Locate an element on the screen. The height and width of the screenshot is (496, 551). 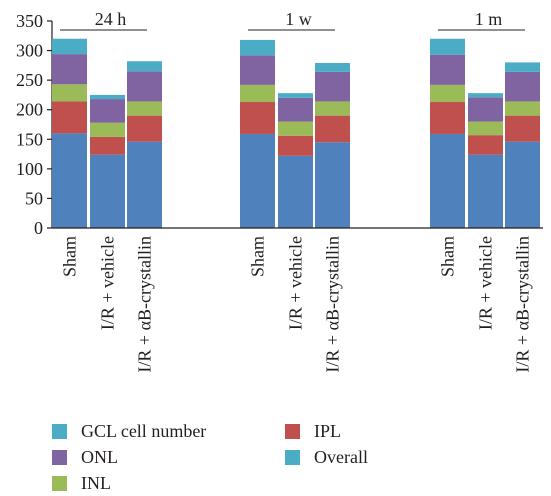
legend-label-overall: Overall is located at coordinates (341, 456).